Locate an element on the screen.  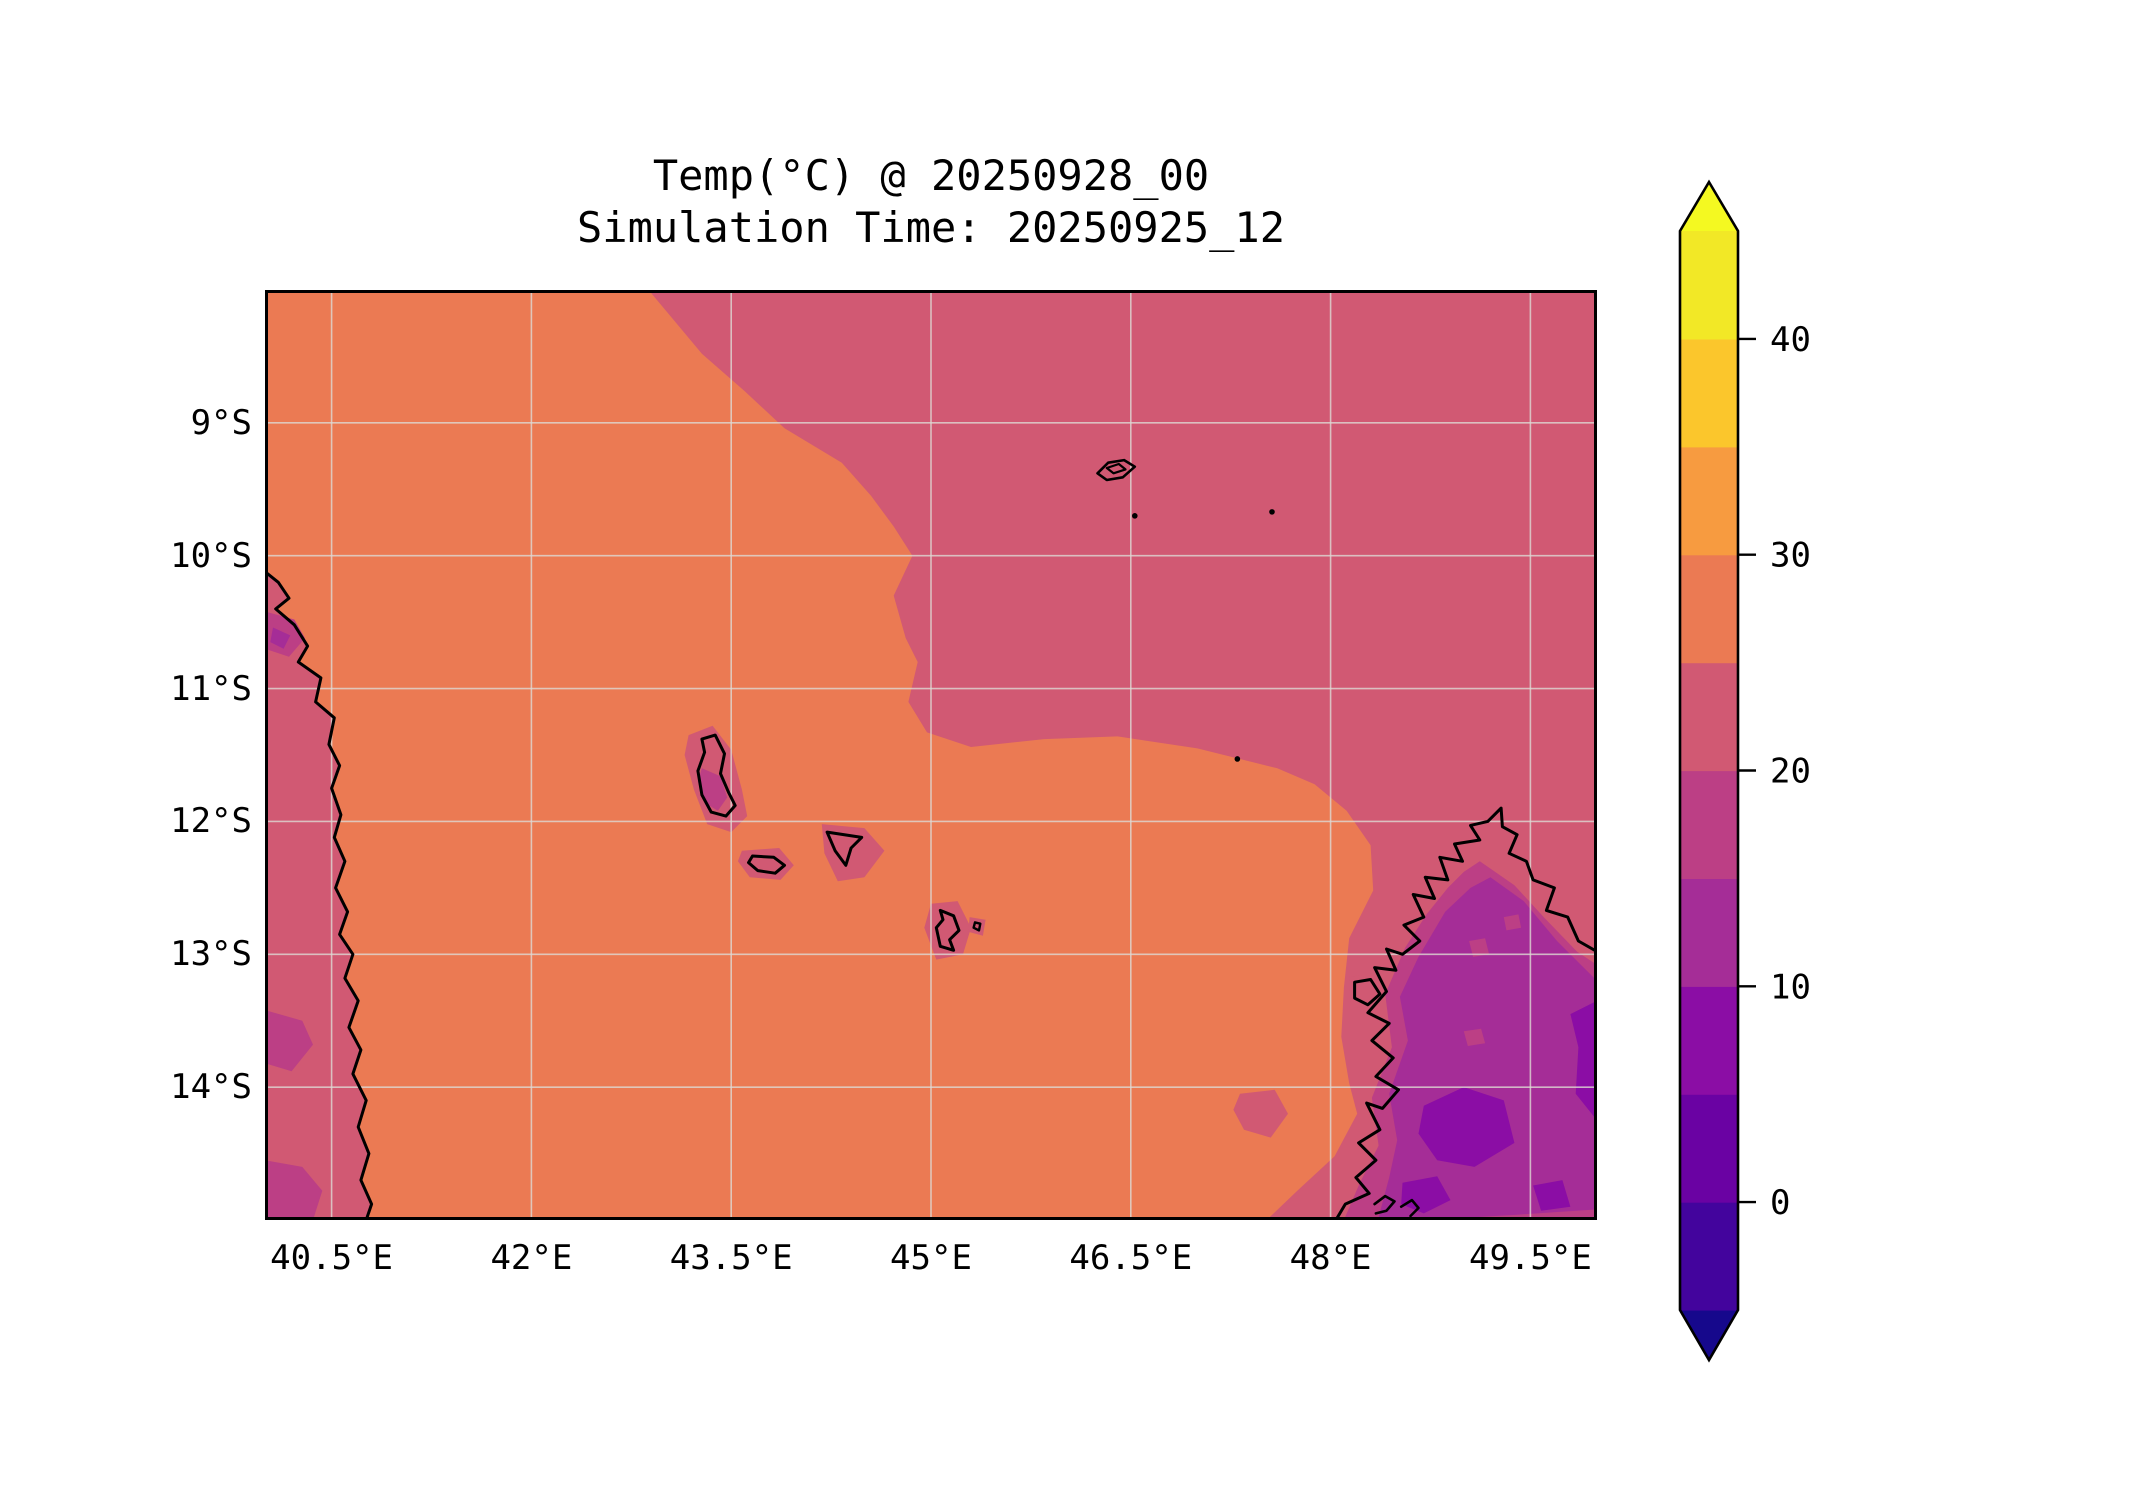
title-line-2: Simulation Time: 20250925_12 is located at coordinates (931, 227).